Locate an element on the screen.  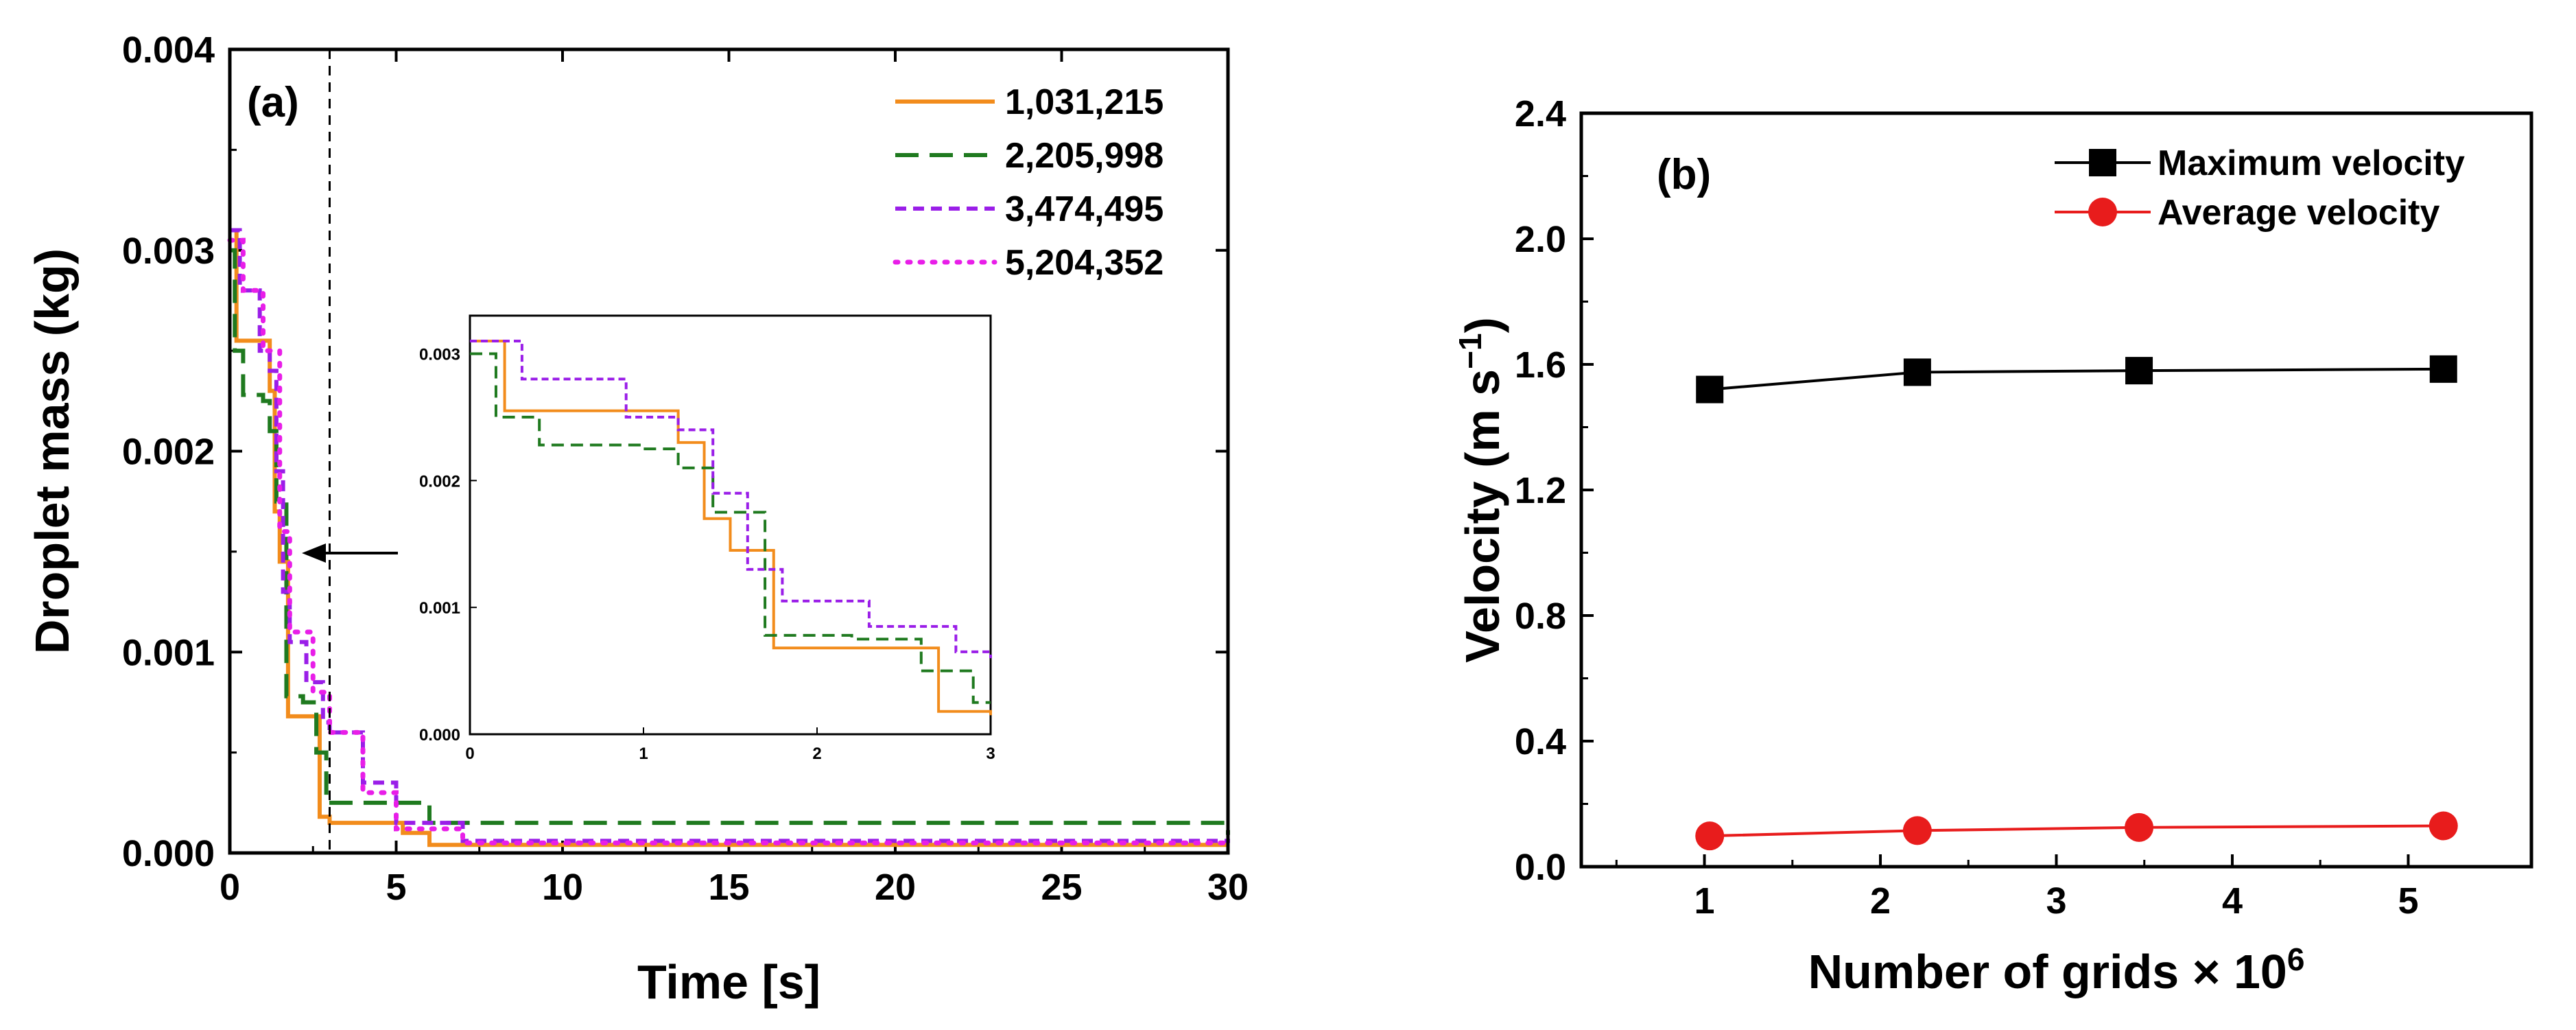
y-tick-label: 0.003 is located at coordinates (168, 251).